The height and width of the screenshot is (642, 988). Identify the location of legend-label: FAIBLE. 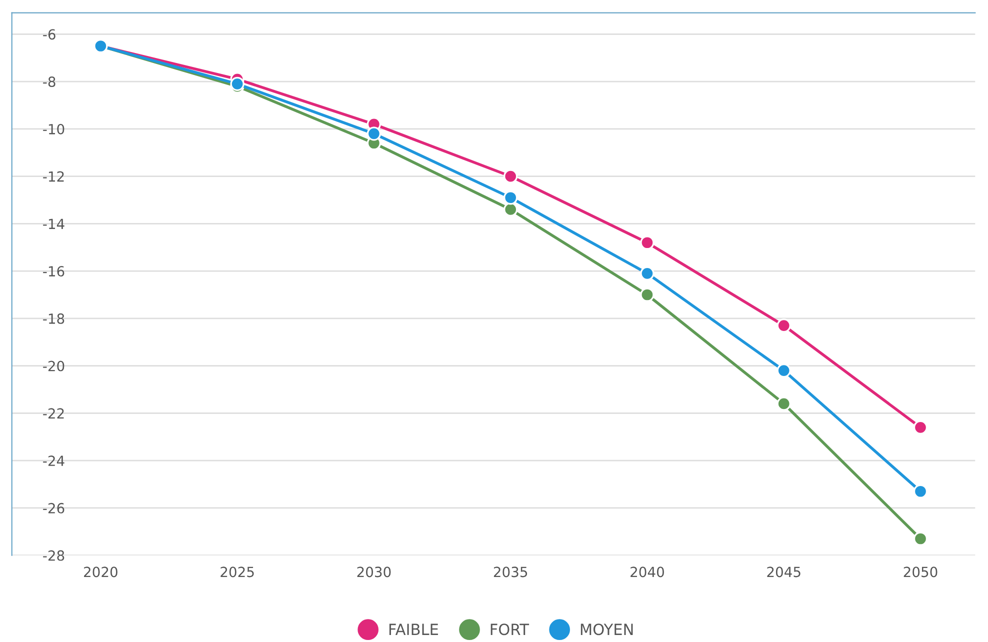
(413, 629).